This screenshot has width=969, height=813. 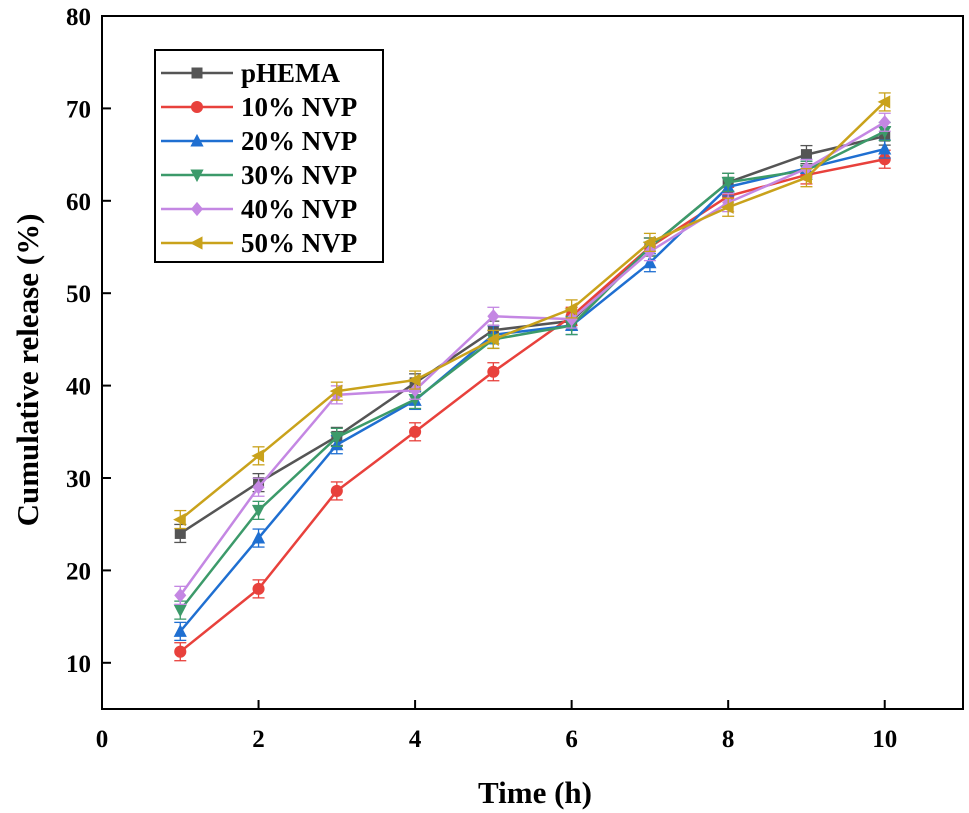 I want to click on x-tick-label: 4, so click(x=415, y=739).